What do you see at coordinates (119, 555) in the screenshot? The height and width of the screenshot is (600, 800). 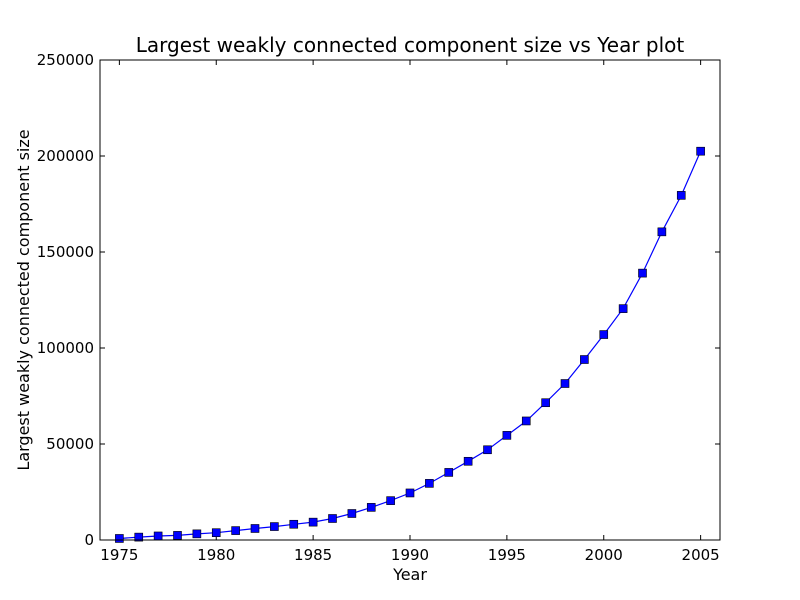 I see `x-tick-label: 1975` at bounding box center [119, 555].